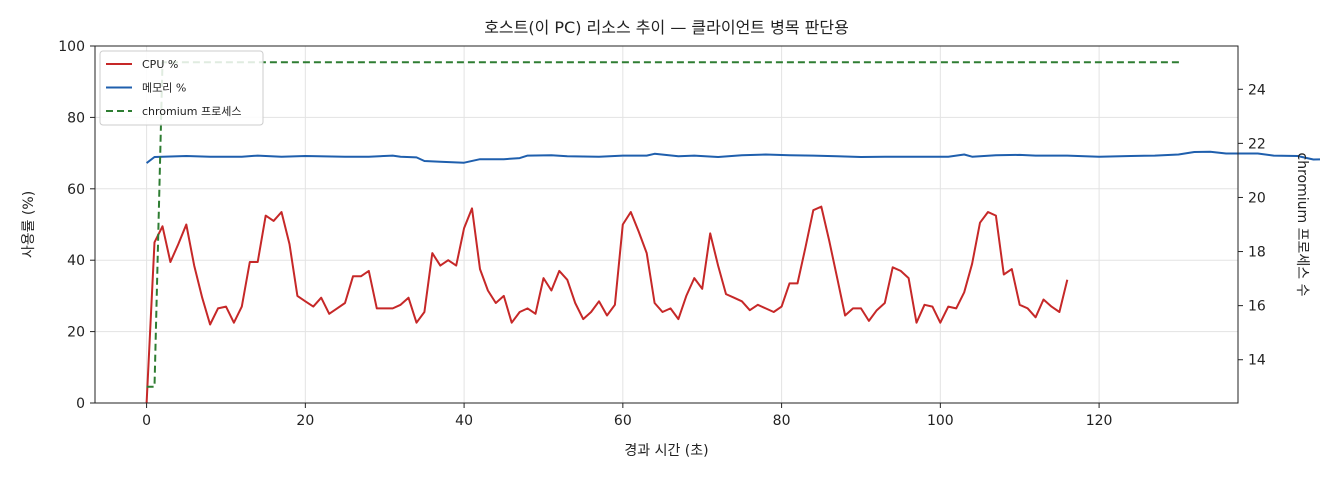 The height and width of the screenshot is (480, 1320). Describe the element at coordinates (940, 421) in the screenshot. I see `x-tick-label: 100` at that location.